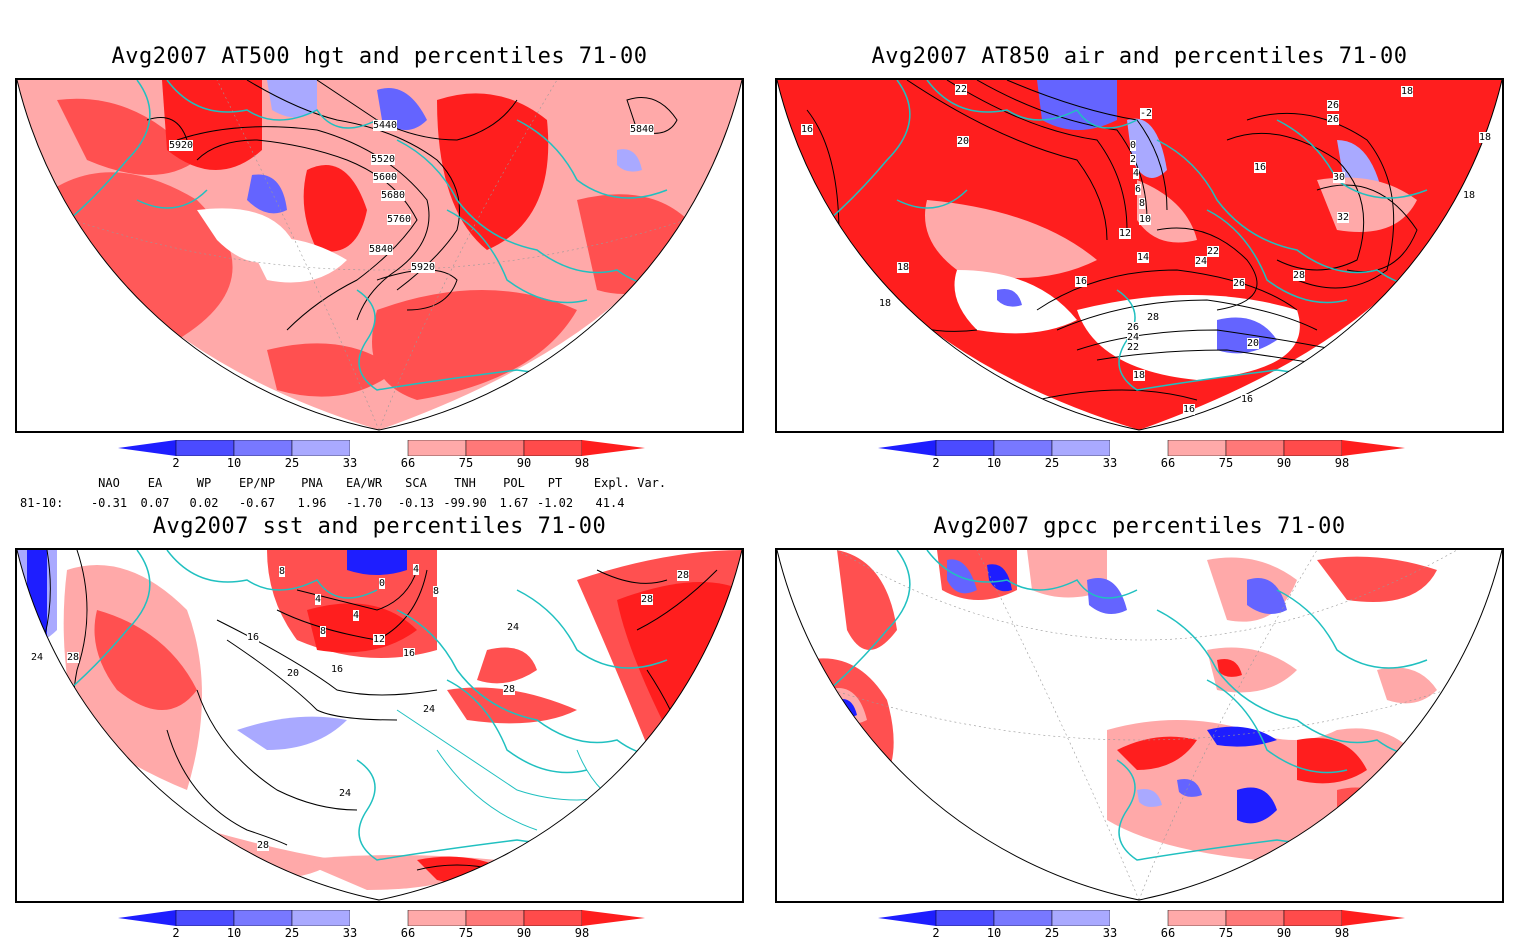 This screenshot has width=1520, height=946. I want to click on index-header: Expl. Var., so click(630, 483).